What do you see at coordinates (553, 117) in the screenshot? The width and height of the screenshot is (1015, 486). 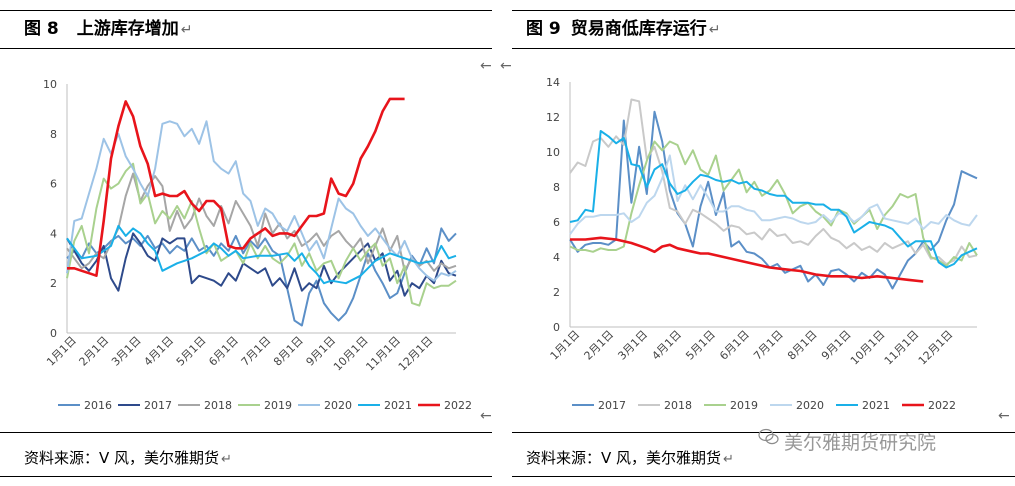 I see `y-tick-label: 12` at bounding box center [553, 117].